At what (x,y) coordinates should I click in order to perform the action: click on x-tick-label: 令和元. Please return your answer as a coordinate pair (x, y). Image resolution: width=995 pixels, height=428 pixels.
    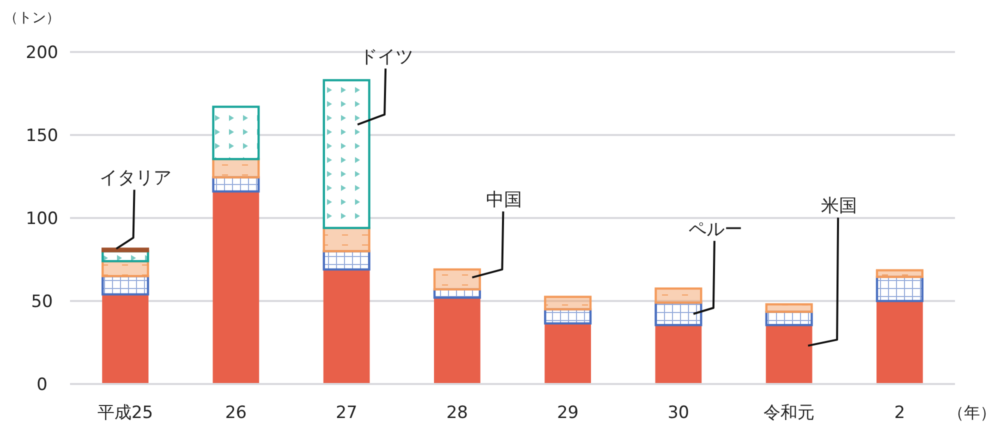
    Looking at the image, I should click on (789, 413).